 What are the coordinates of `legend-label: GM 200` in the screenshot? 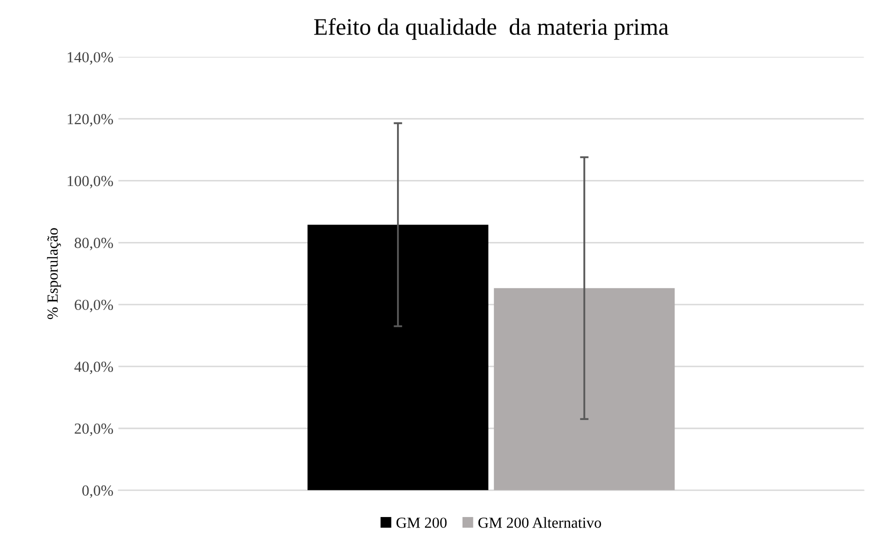 It's located at (421, 523).